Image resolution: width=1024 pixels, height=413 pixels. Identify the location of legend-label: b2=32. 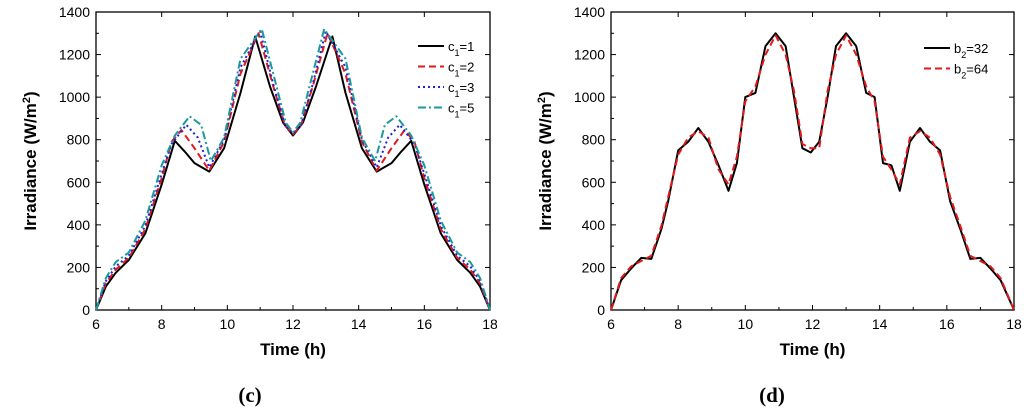
(971, 50).